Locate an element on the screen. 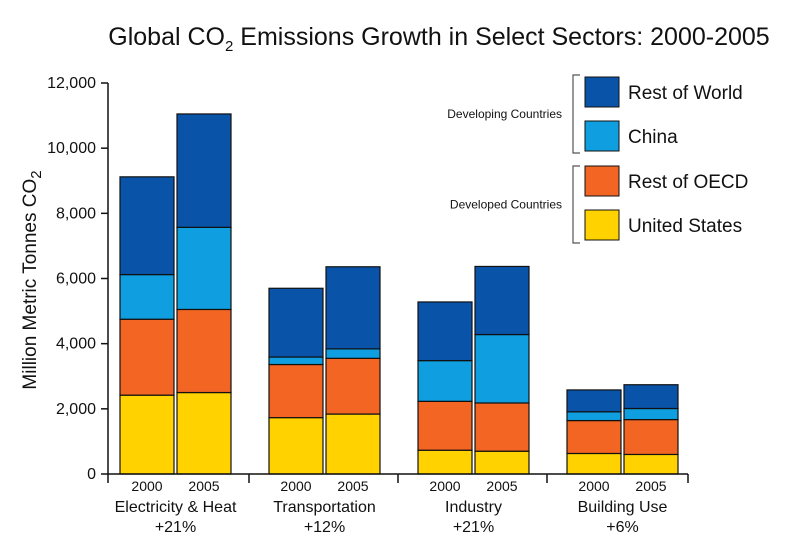 This screenshot has width=800, height=556. legend-bracket-label: Developed Countries is located at coordinates (506, 205).